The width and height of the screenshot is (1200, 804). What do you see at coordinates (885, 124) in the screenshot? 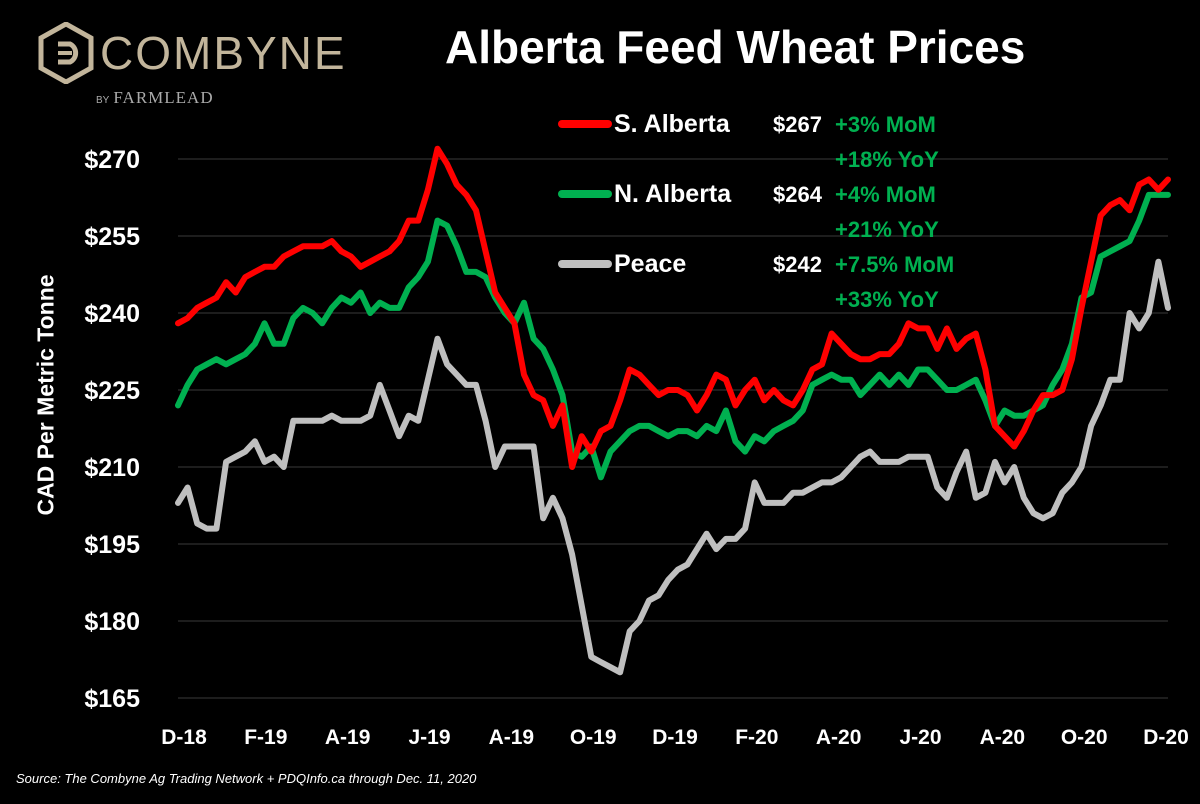
I see `legend-mom: +3% MoM` at bounding box center [885, 124].